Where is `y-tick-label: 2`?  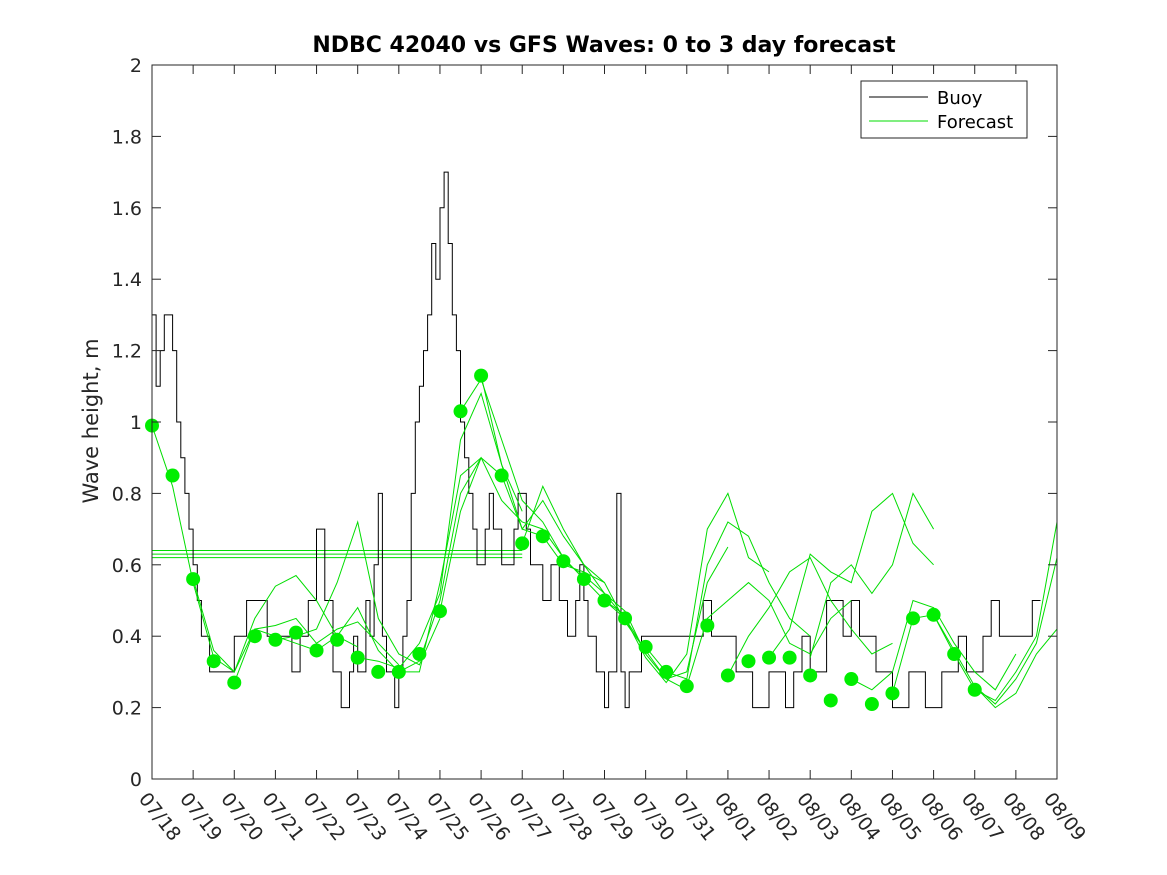
y-tick-label: 2 is located at coordinates (136, 66).